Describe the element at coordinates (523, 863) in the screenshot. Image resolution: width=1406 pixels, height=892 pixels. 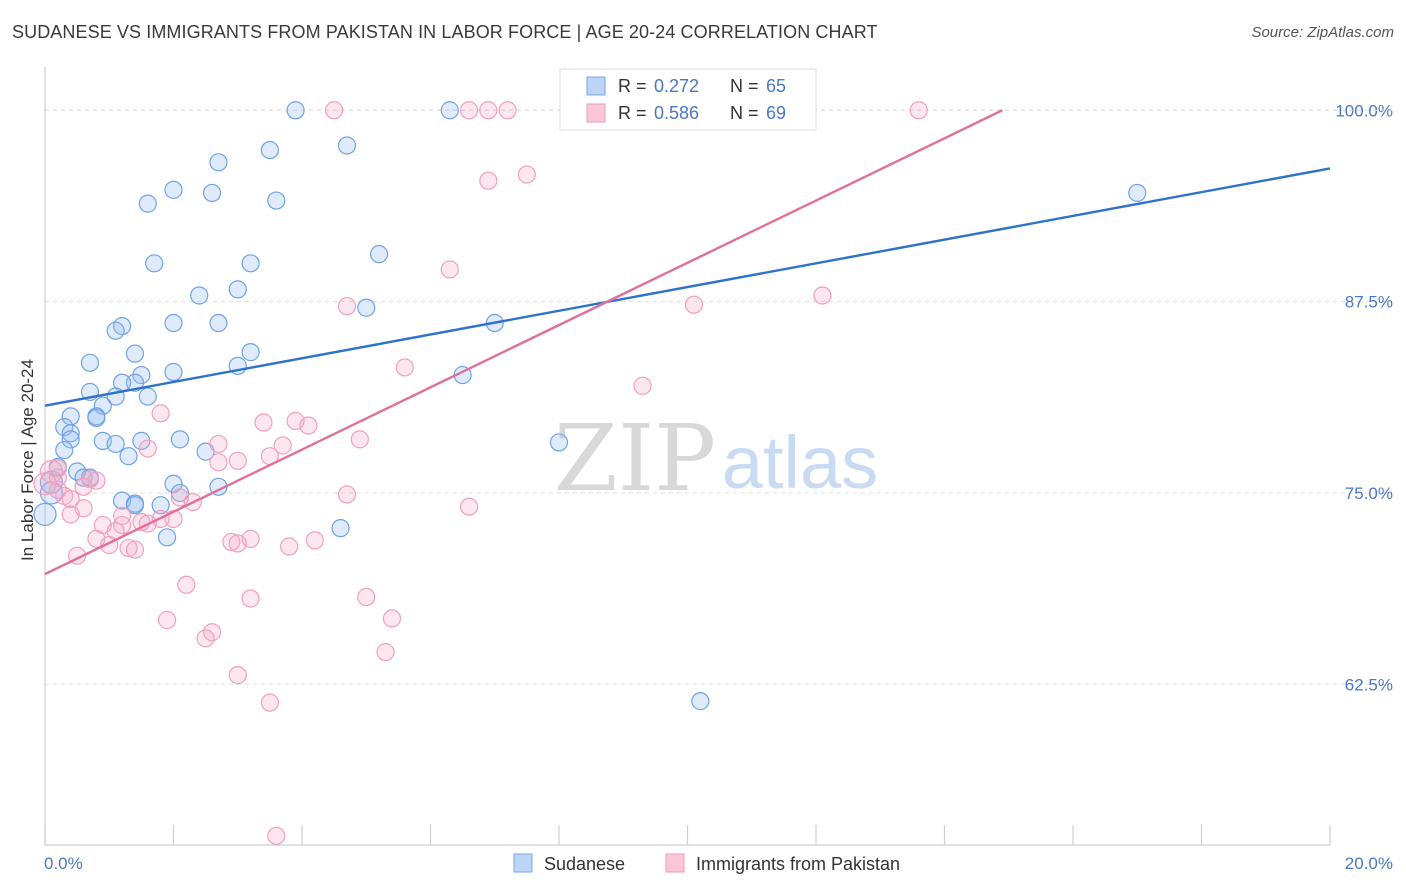
I see `bottom-legend-swatch-sudanese` at that location.